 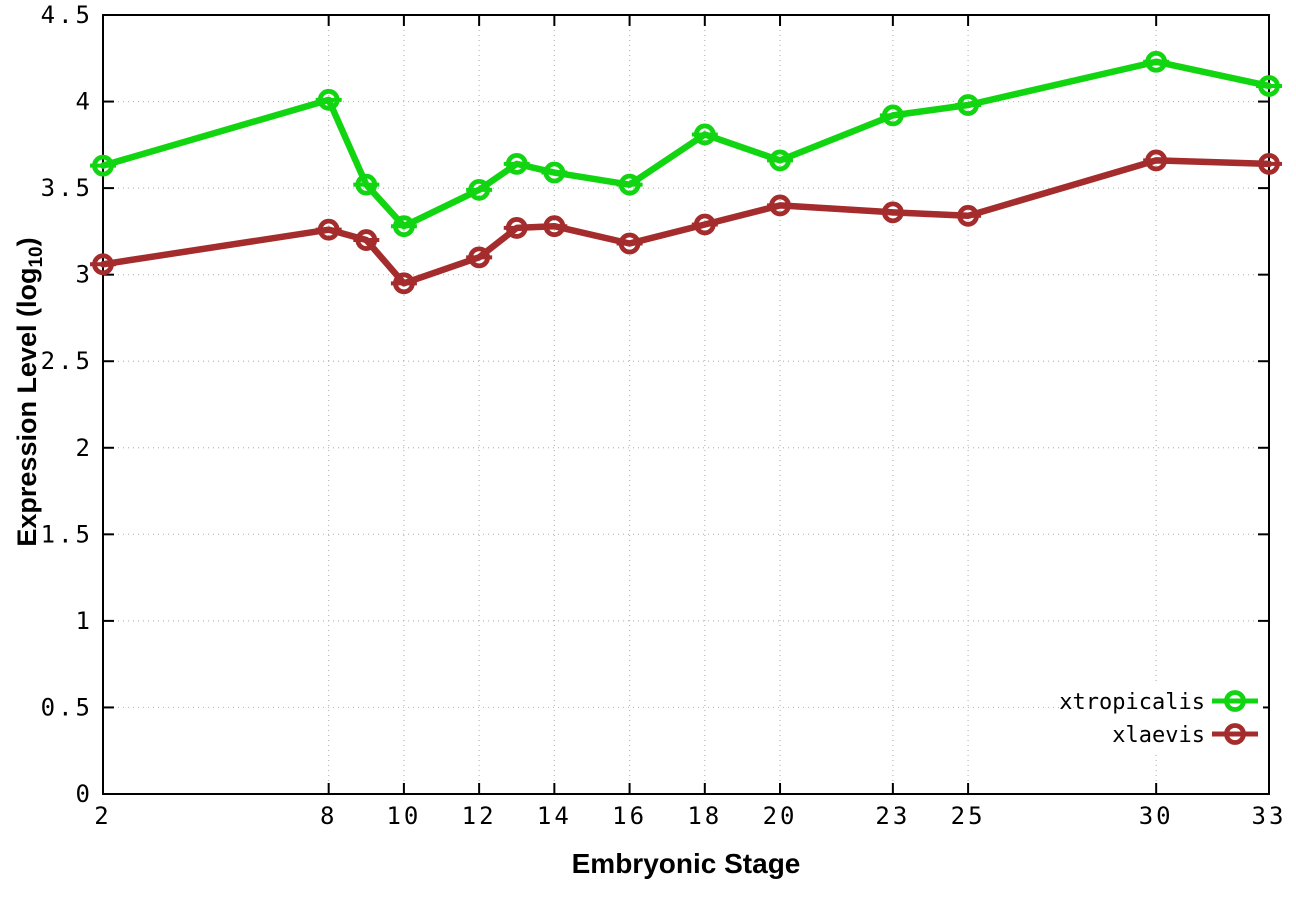 I want to click on y-axis-title-prefix: Expression Level (log, so click(x=26, y=407).